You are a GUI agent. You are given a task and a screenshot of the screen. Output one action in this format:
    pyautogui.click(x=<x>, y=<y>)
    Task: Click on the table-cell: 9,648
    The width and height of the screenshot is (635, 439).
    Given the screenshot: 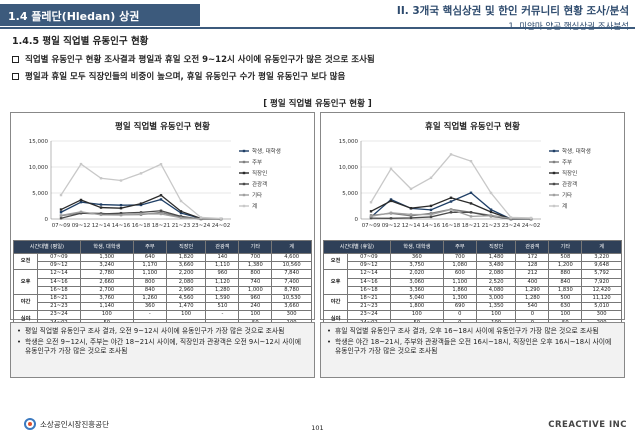 What is the action you would take?
    pyautogui.click(x=601, y=266)
    